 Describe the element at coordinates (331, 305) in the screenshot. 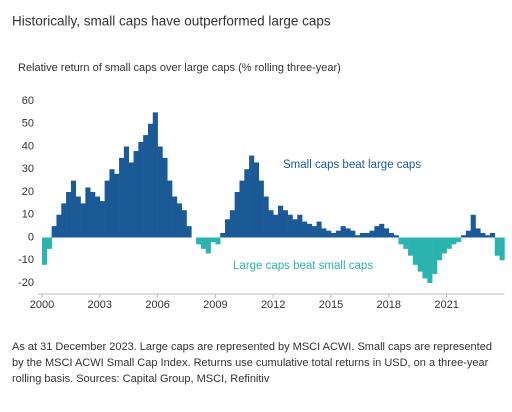

I see `x-tick-label: 2015` at that location.